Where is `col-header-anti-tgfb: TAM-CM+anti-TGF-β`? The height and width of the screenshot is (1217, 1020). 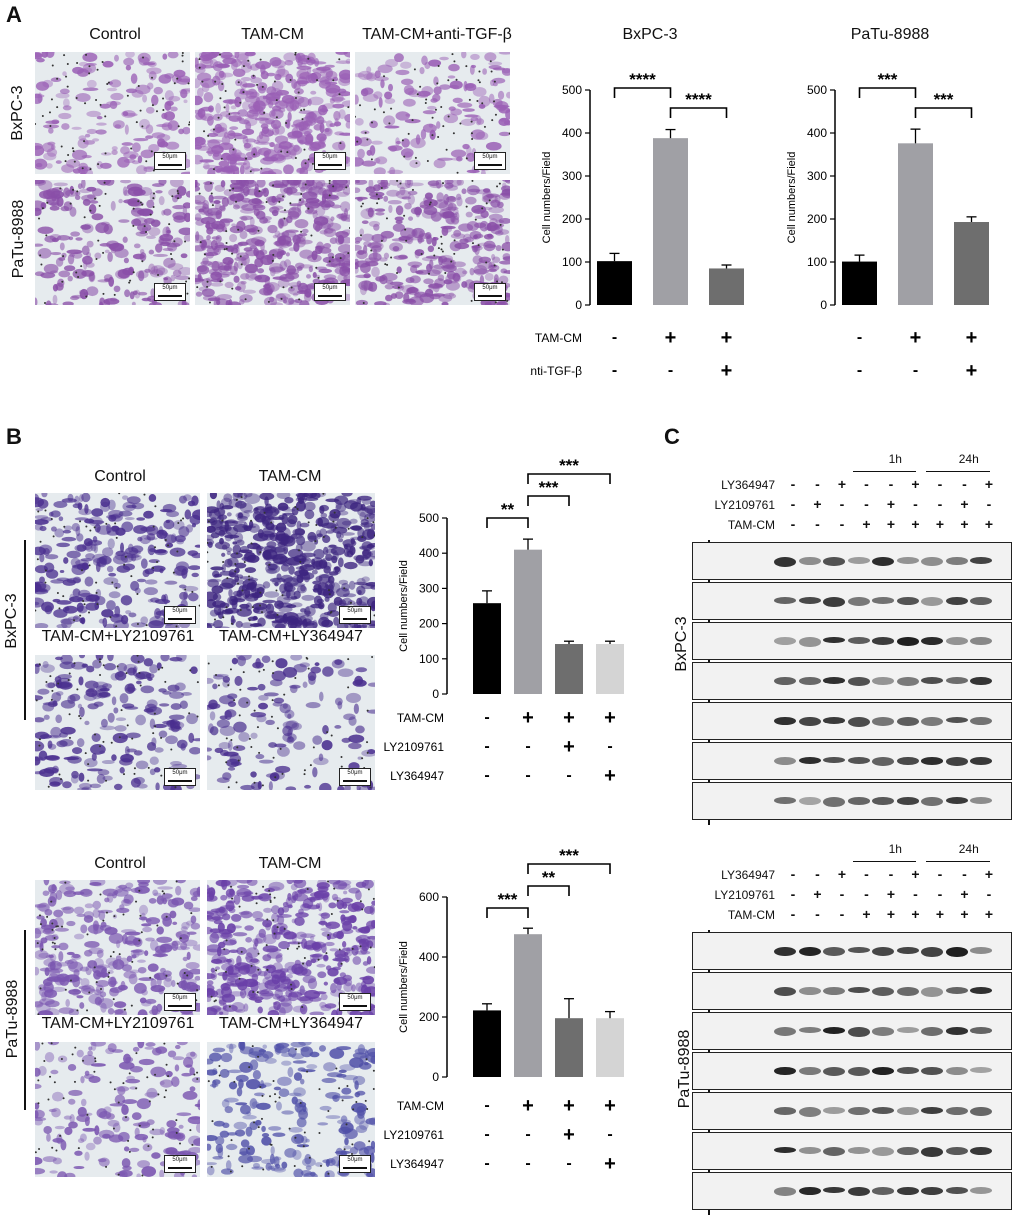 col-header-anti-tgfb: TAM-CM+anti-TGF-β is located at coordinates (437, 34).